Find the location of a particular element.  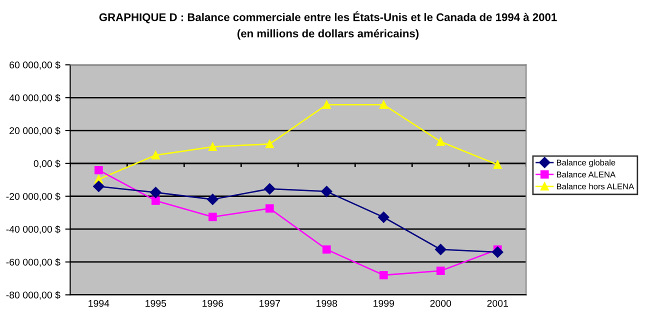

x-tick-label: 1998 is located at coordinates (327, 303).